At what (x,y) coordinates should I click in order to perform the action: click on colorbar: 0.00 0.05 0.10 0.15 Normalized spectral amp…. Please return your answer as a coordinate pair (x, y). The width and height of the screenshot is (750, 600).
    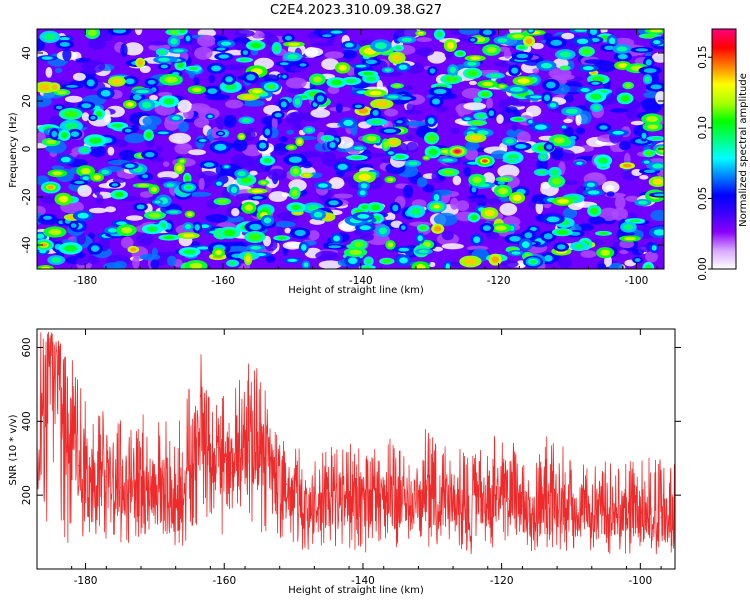
    Looking at the image, I should click on (723, 154).